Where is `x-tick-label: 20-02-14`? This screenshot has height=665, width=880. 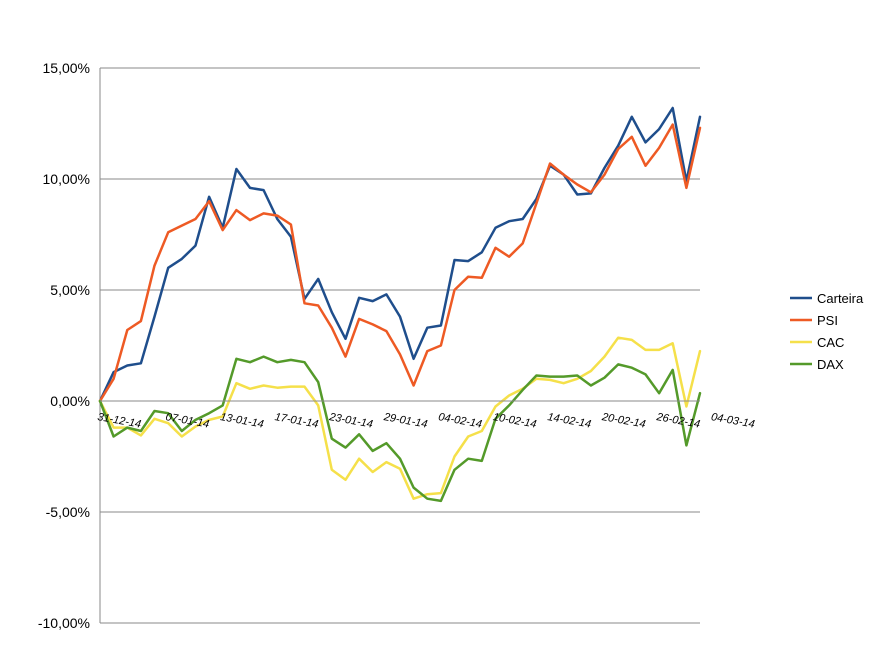
x-tick-label: 20-02-14 is located at coordinates (623, 421).